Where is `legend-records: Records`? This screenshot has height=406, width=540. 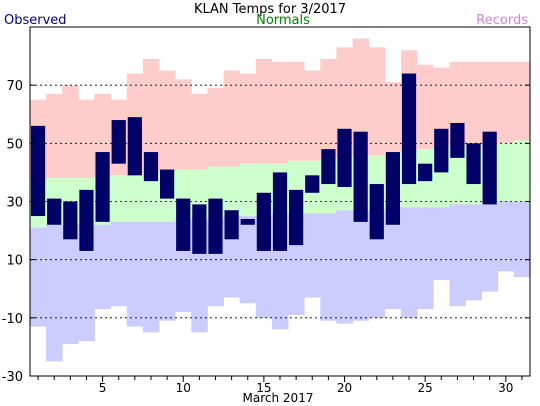 legend-records: Records is located at coordinates (502, 20).